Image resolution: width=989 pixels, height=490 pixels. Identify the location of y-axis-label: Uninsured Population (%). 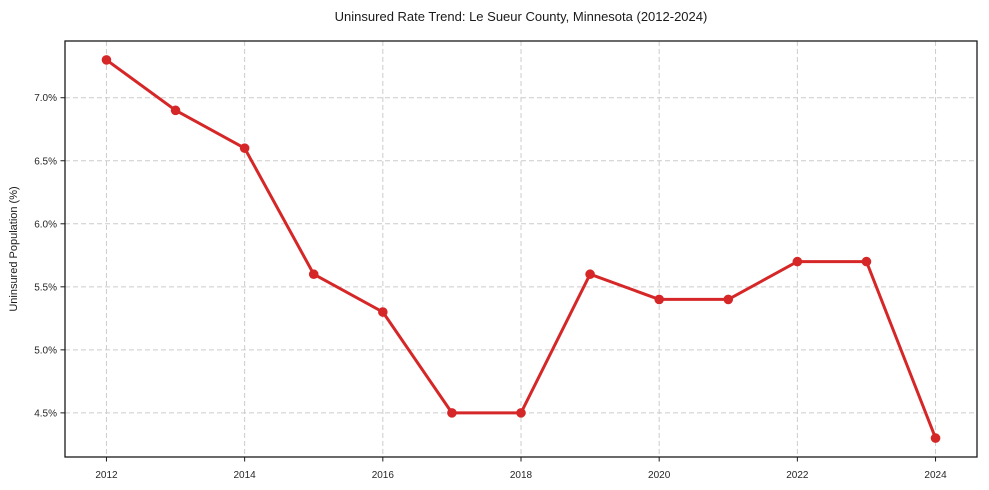
(14, 249).